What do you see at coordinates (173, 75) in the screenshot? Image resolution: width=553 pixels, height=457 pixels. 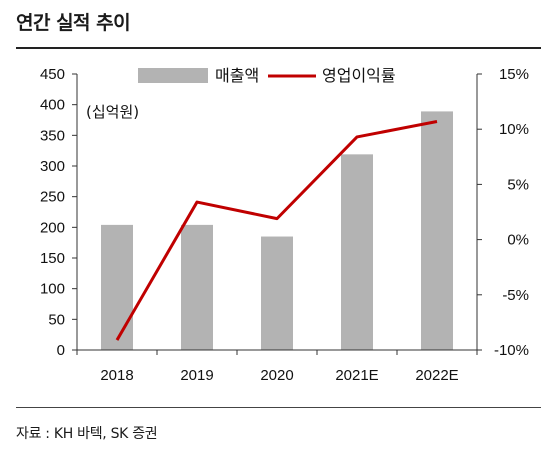 I see `legend-bar-swatch` at bounding box center [173, 75].